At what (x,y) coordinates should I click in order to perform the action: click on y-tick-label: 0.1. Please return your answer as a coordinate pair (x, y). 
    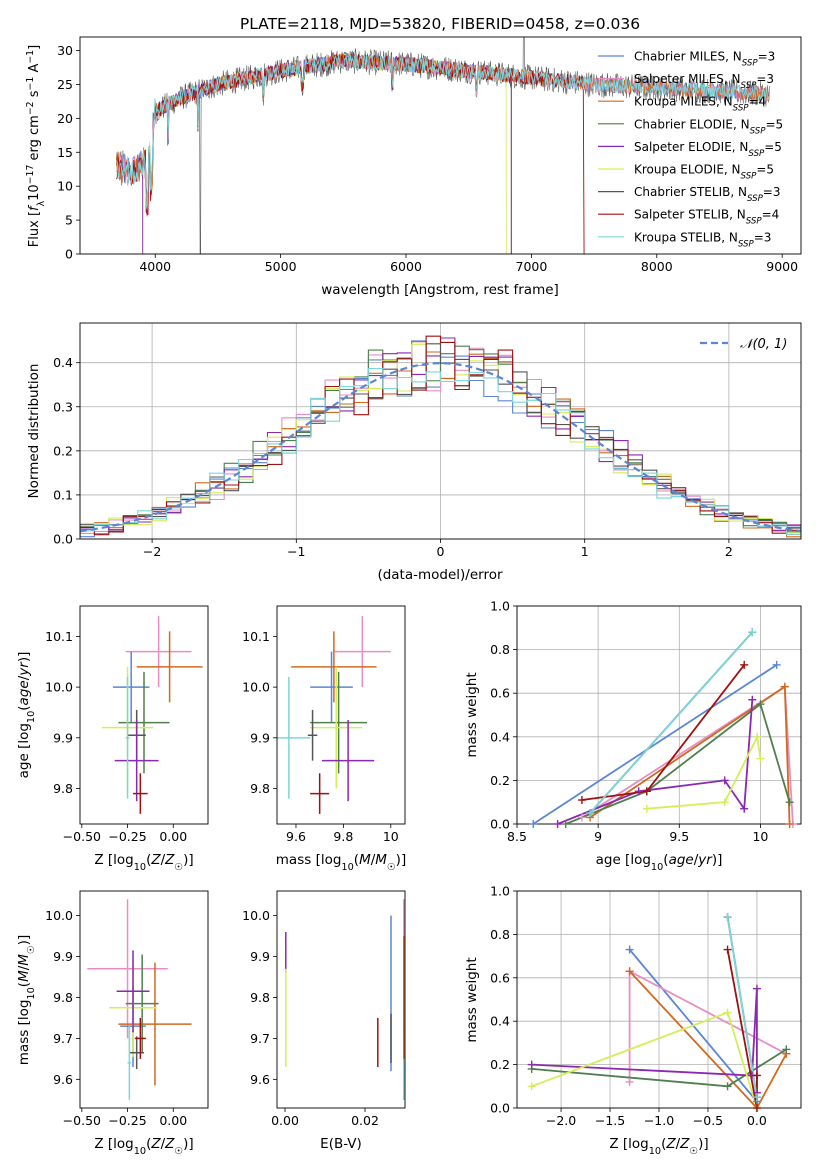
    Looking at the image, I should click on (63, 494).